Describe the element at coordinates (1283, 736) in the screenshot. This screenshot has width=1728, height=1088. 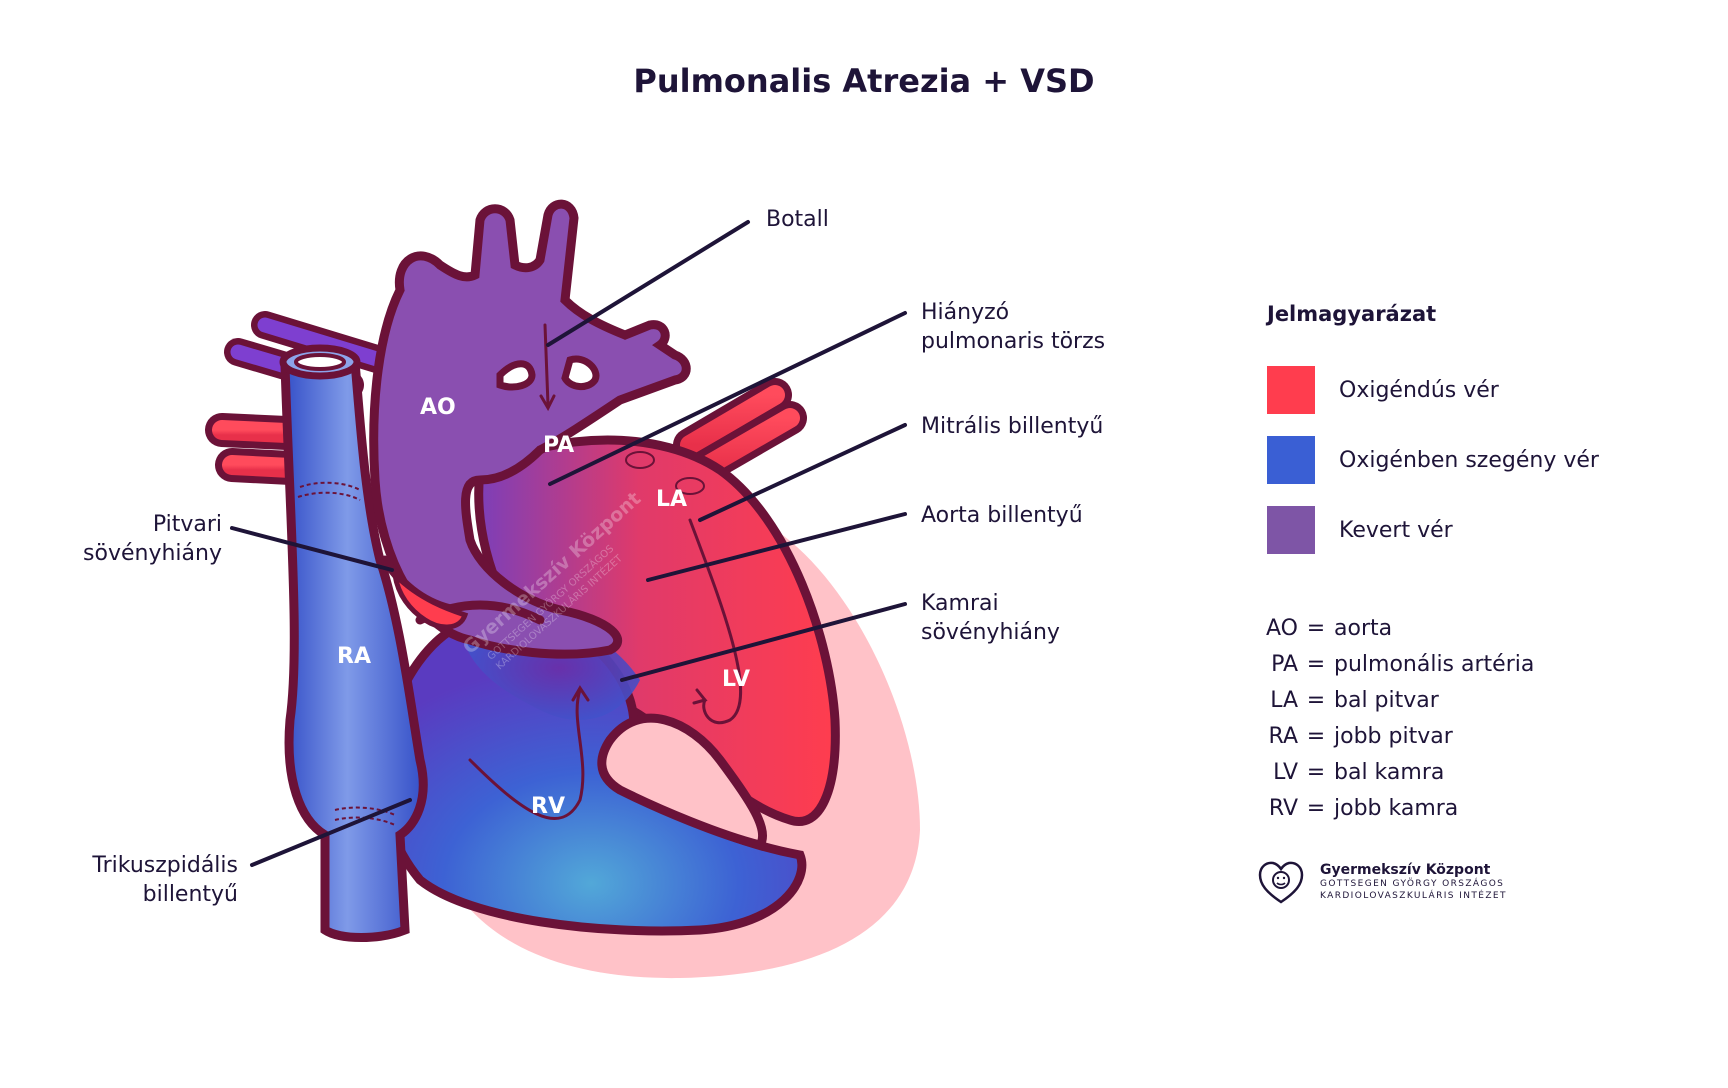
I see `abbreviation-key: RA` at that location.